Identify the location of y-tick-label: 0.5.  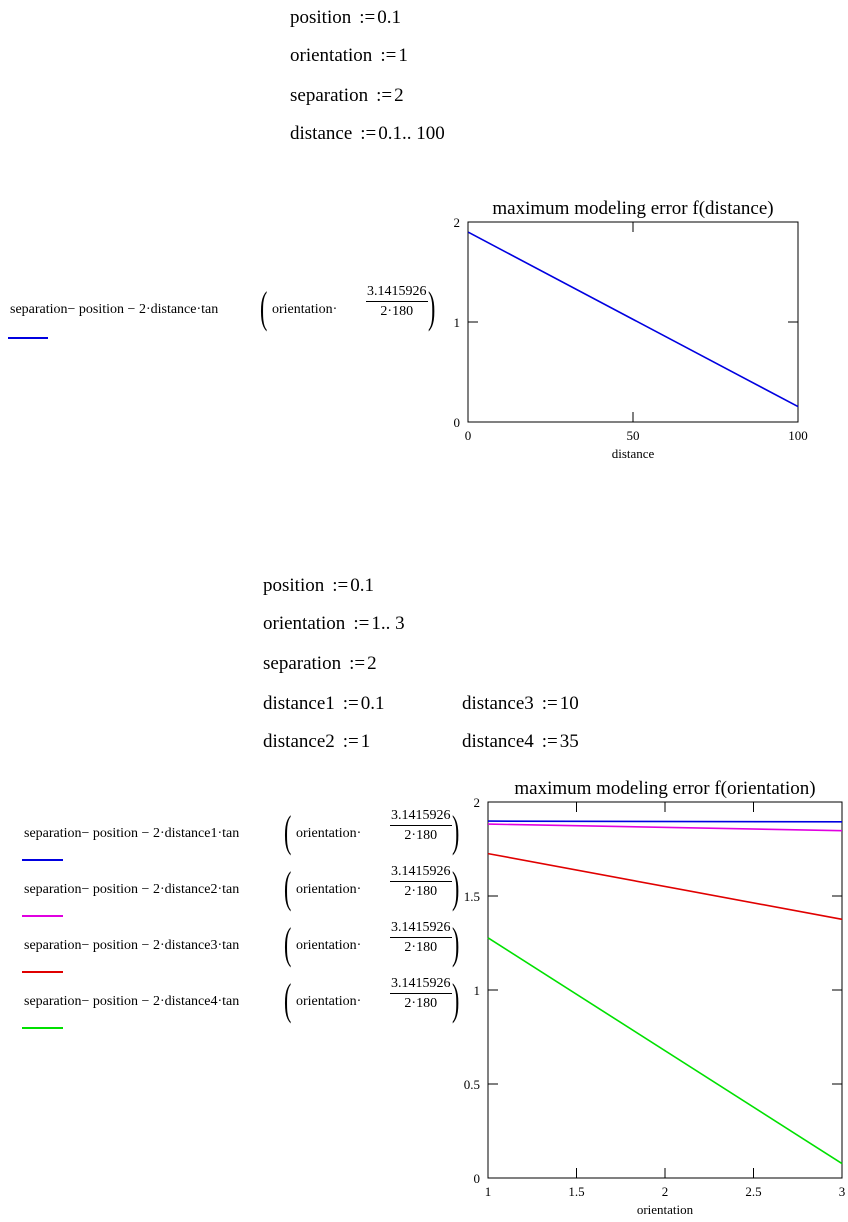
(472, 1084).